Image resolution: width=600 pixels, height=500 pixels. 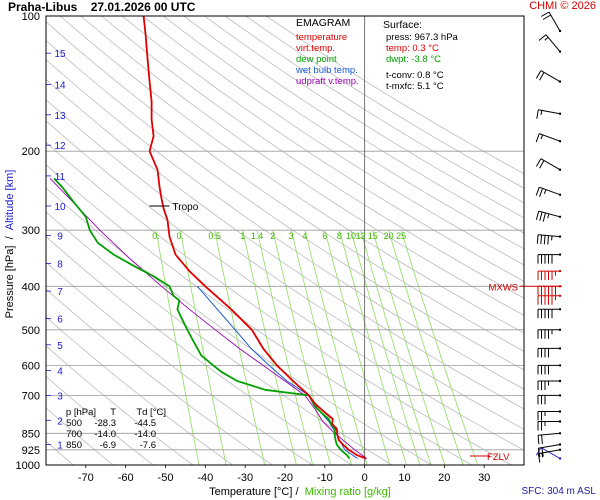 What do you see at coordinates (86, 478) in the screenshot?
I see `temperature-tick-label: -70` at bounding box center [86, 478].